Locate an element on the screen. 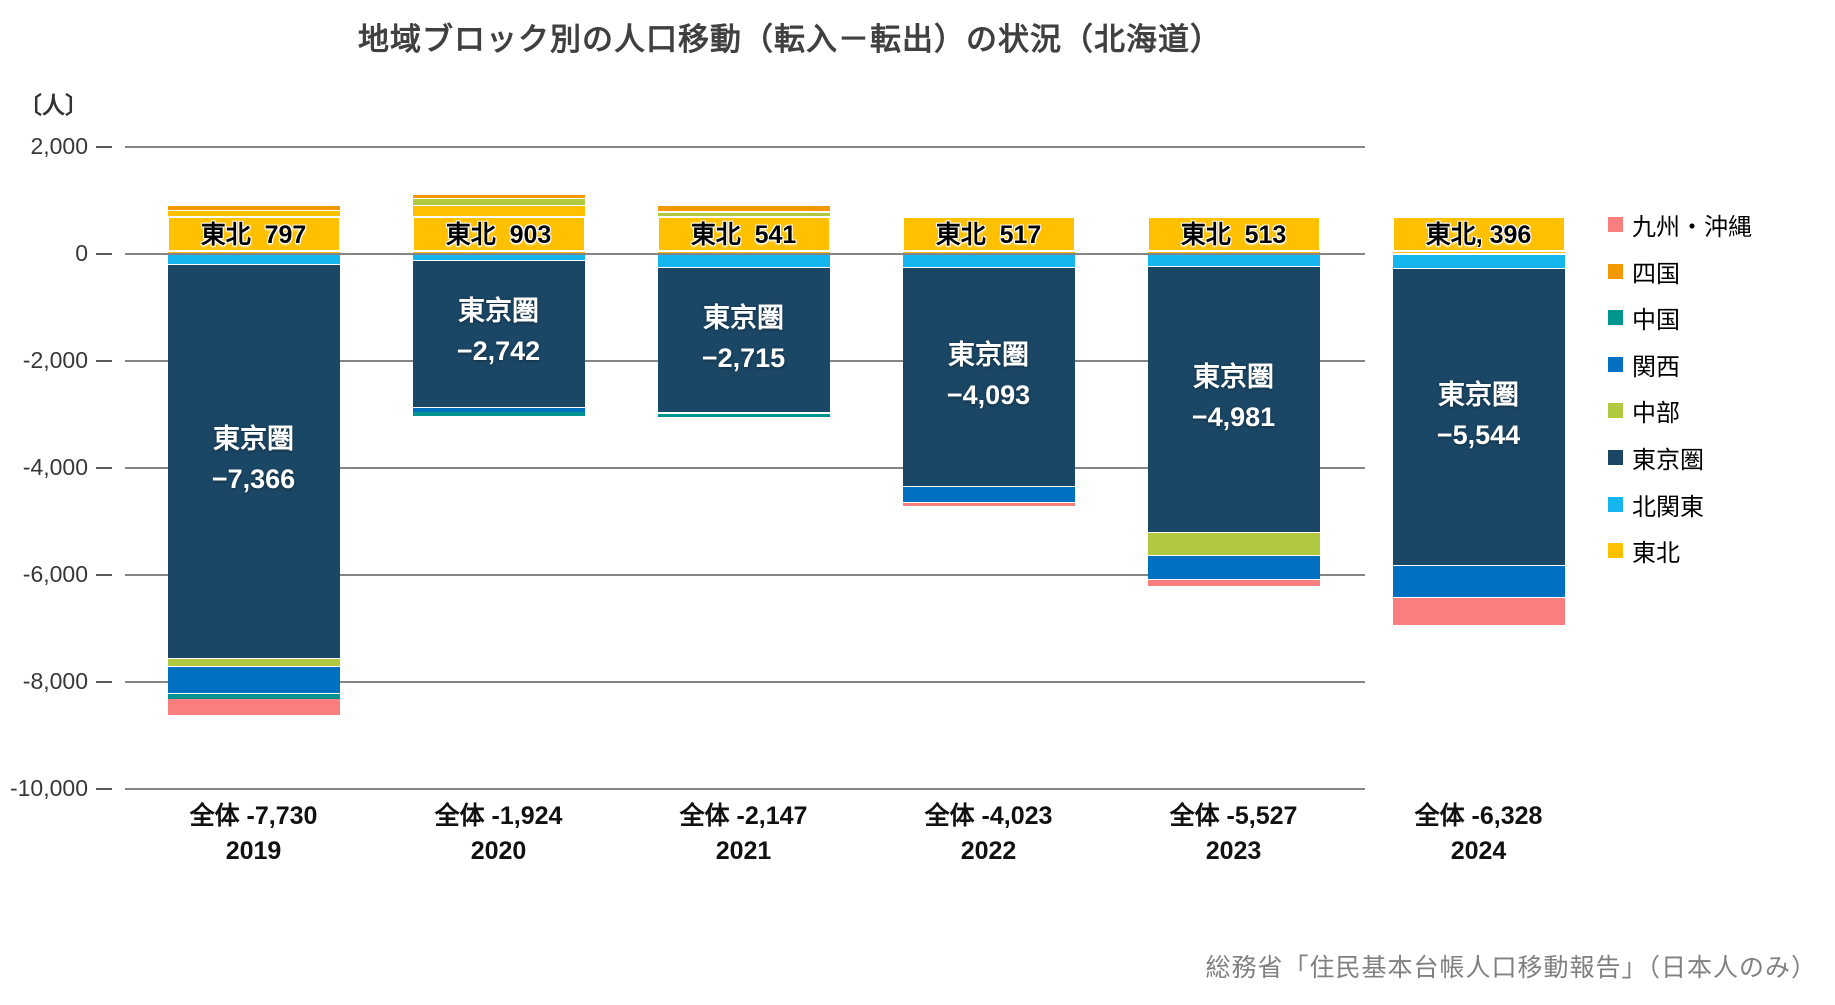  bar-segment-中国-2019 is located at coordinates (253, 696).